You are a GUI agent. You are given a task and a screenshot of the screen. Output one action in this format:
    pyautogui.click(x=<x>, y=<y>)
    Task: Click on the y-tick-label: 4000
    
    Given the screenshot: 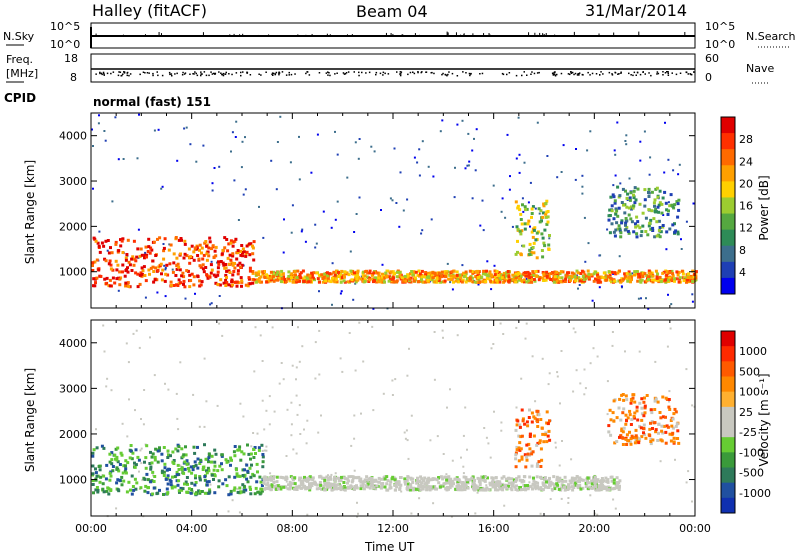 What is the action you would take?
    pyautogui.click(x=73, y=136)
    